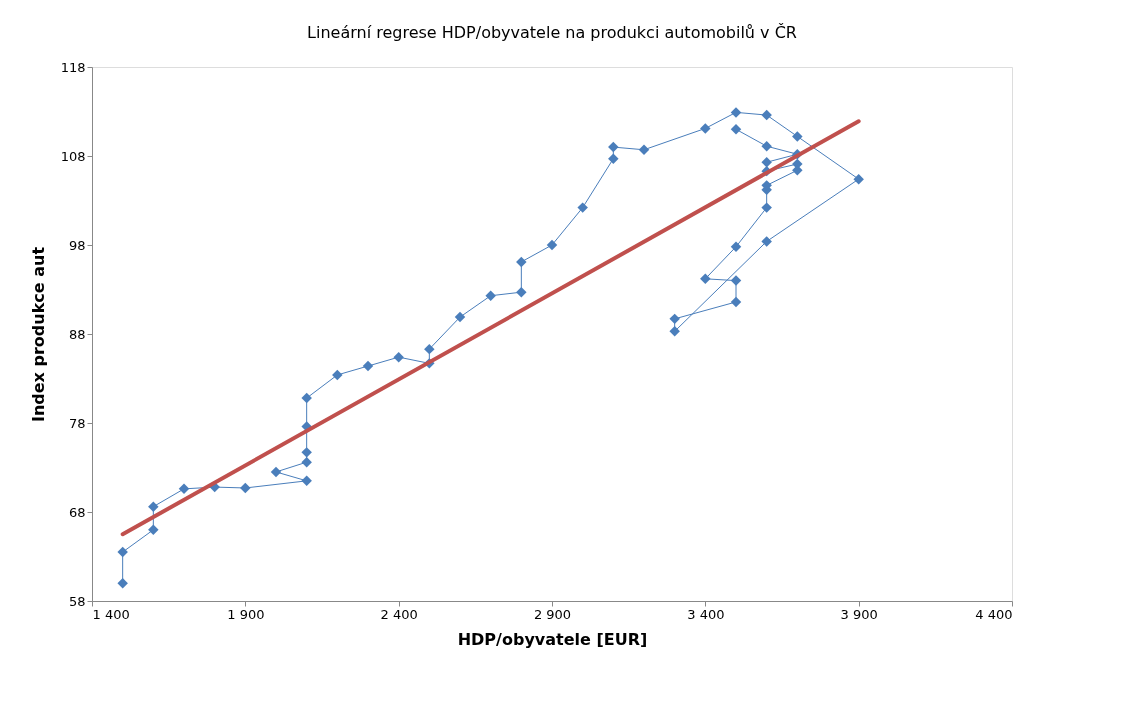 The image size is (1144, 726). Describe the element at coordinates (399, 614) in the screenshot. I see `x-tick-label: 2 400` at that location.